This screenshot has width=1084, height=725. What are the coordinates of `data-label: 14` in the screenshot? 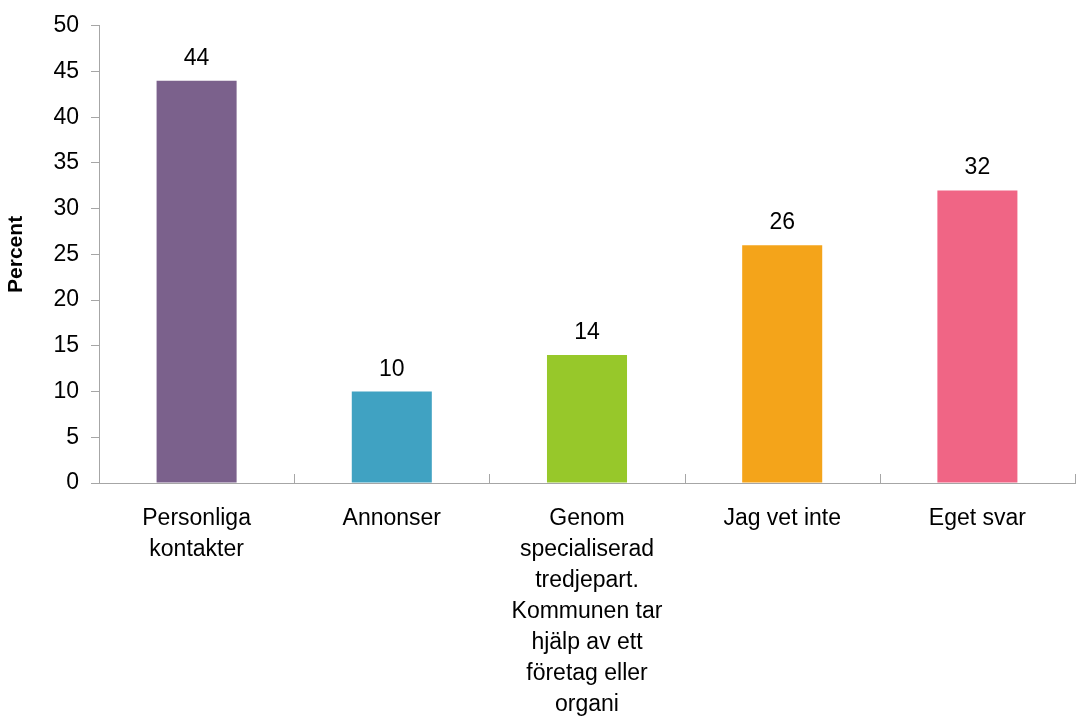 It's located at (587, 330).